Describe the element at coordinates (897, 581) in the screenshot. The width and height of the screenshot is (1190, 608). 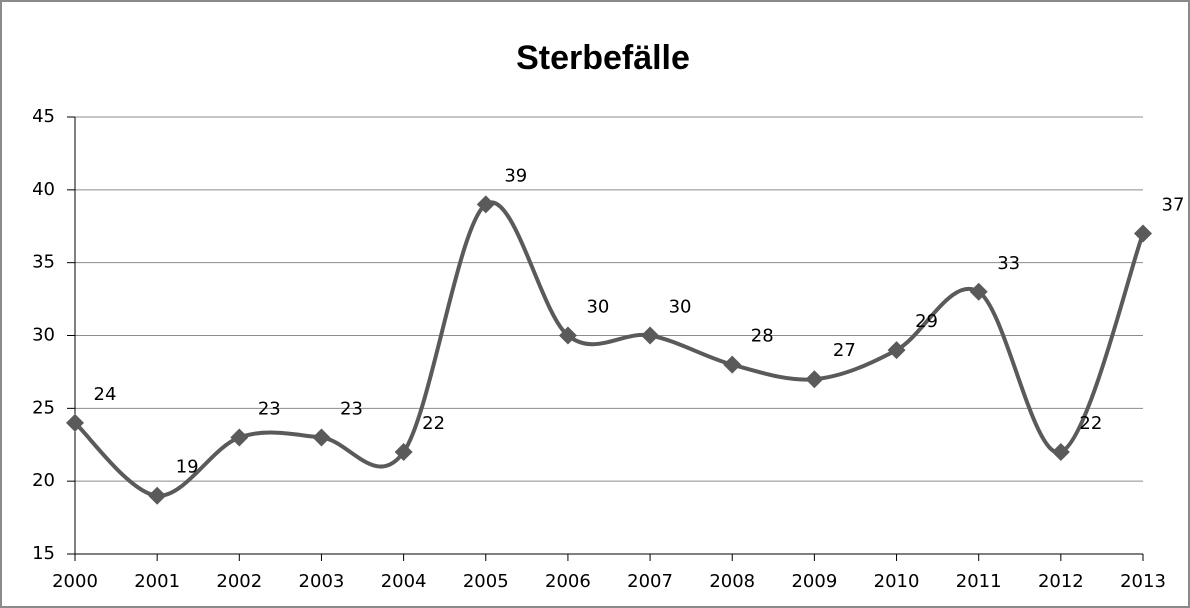
I see `x-tick-label: 2010` at that location.